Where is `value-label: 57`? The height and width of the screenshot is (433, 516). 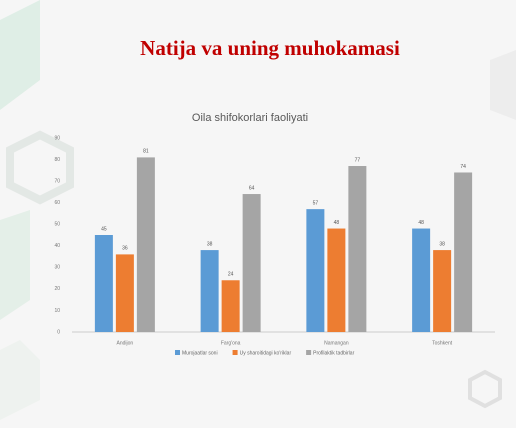
value-label: 57 is located at coordinates (316, 203).